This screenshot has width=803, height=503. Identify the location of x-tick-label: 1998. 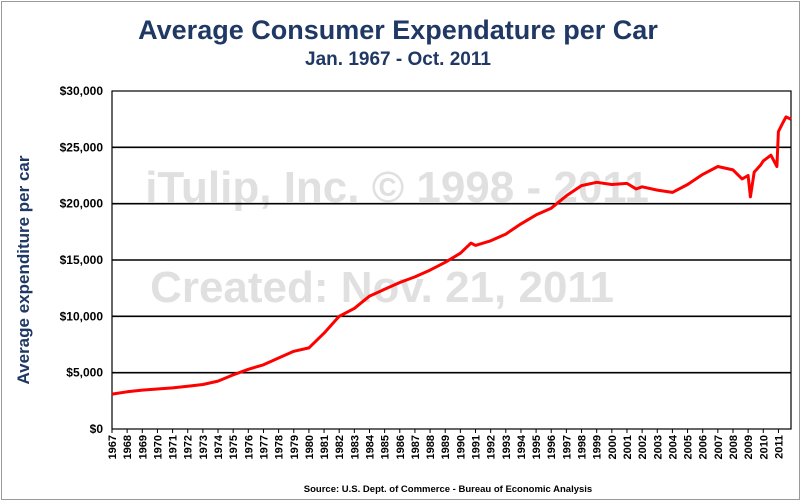
(583, 447).